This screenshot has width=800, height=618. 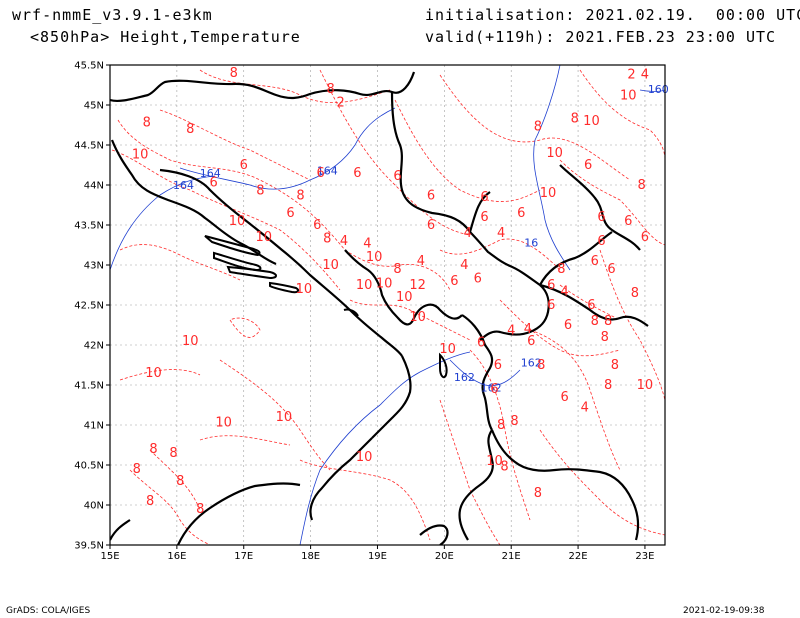 I want to click on height-label: 16, so click(x=531, y=243).